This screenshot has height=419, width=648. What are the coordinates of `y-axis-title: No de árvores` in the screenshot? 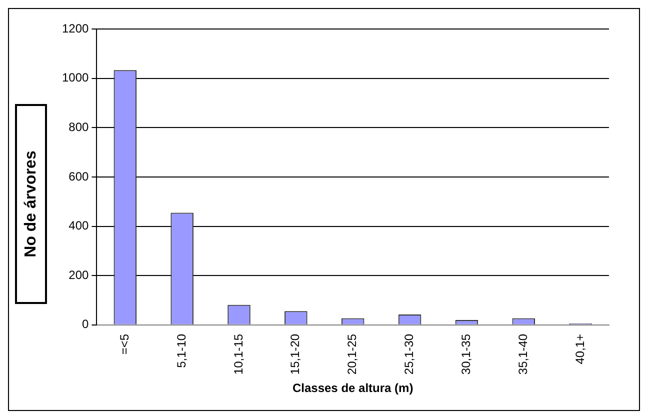 It's located at (31, 204).